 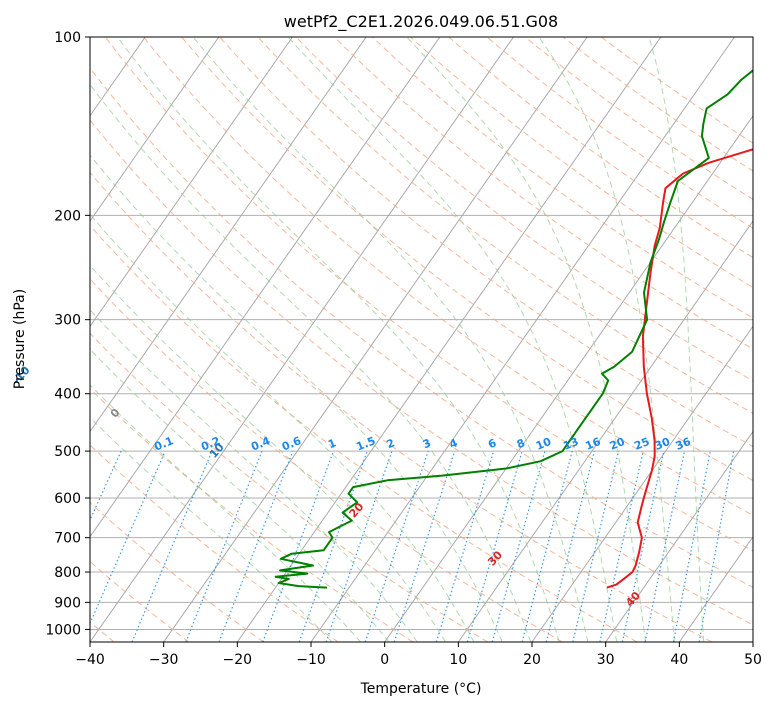 What do you see at coordinates (67, 573) in the screenshot?
I see `y-tick-label: 800` at bounding box center [67, 573].